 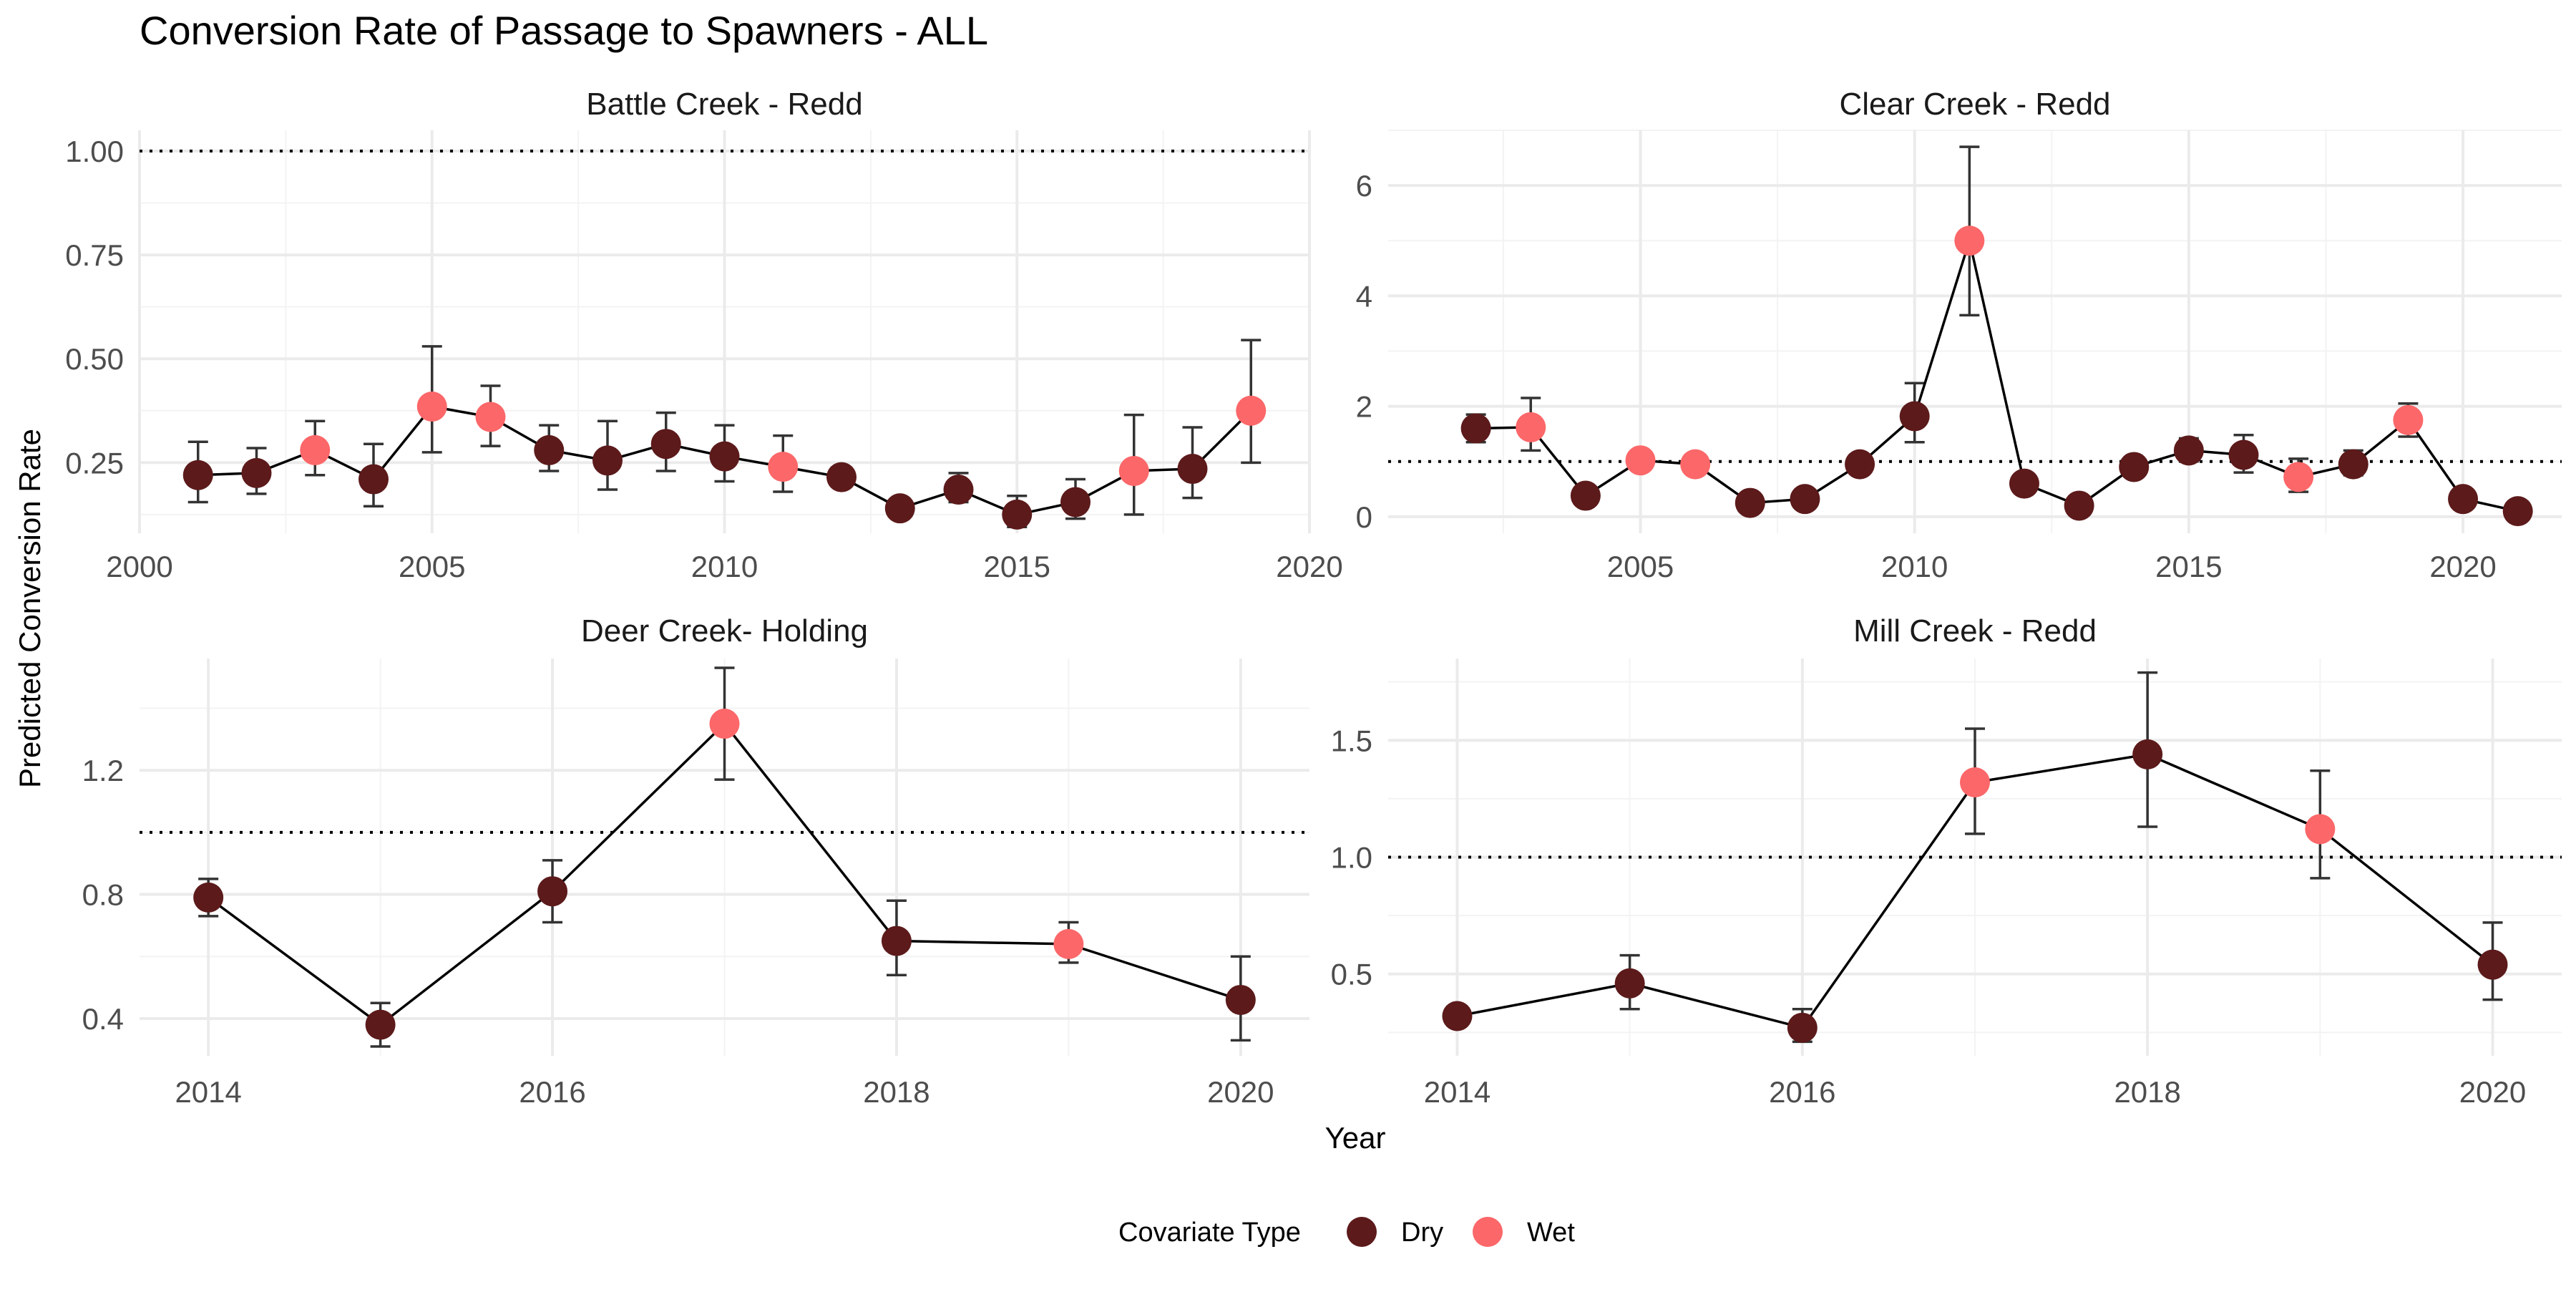 What do you see at coordinates (1351, 740) in the screenshot?
I see `y-tick-label: 1.5` at bounding box center [1351, 740].